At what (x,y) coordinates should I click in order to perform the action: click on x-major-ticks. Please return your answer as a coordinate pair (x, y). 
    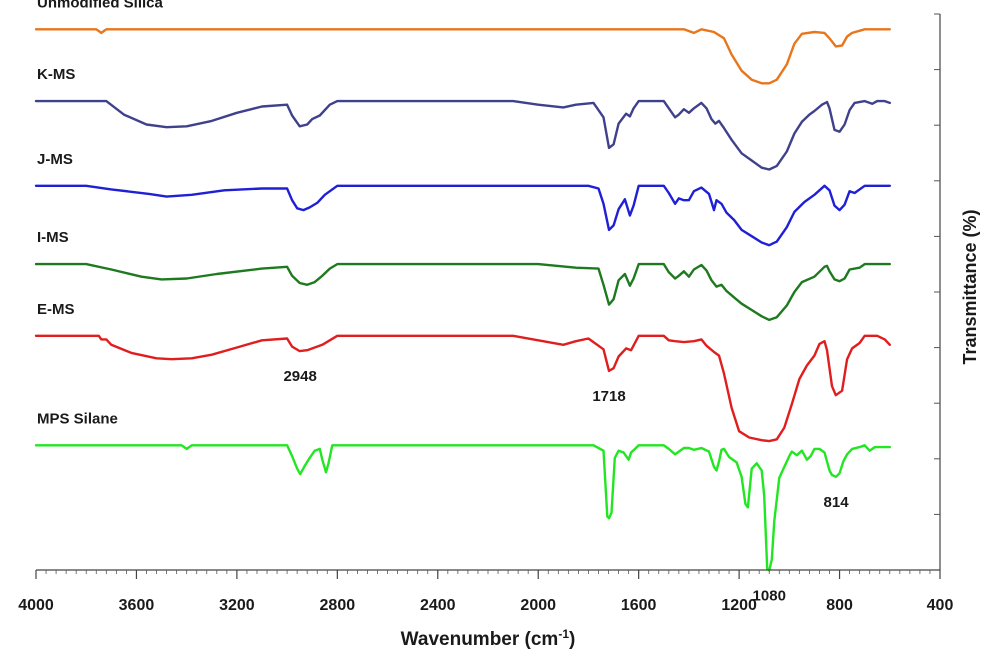
    Looking at the image, I should click on (488, 574).